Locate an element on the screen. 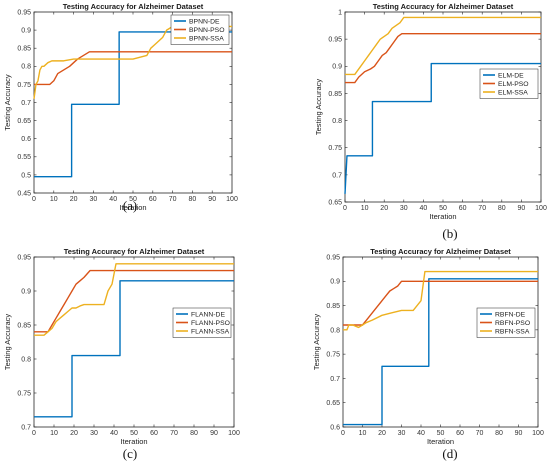 This screenshot has width=550, height=466. legend-entry: RBFN-SSA is located at coordinates (512, 331).